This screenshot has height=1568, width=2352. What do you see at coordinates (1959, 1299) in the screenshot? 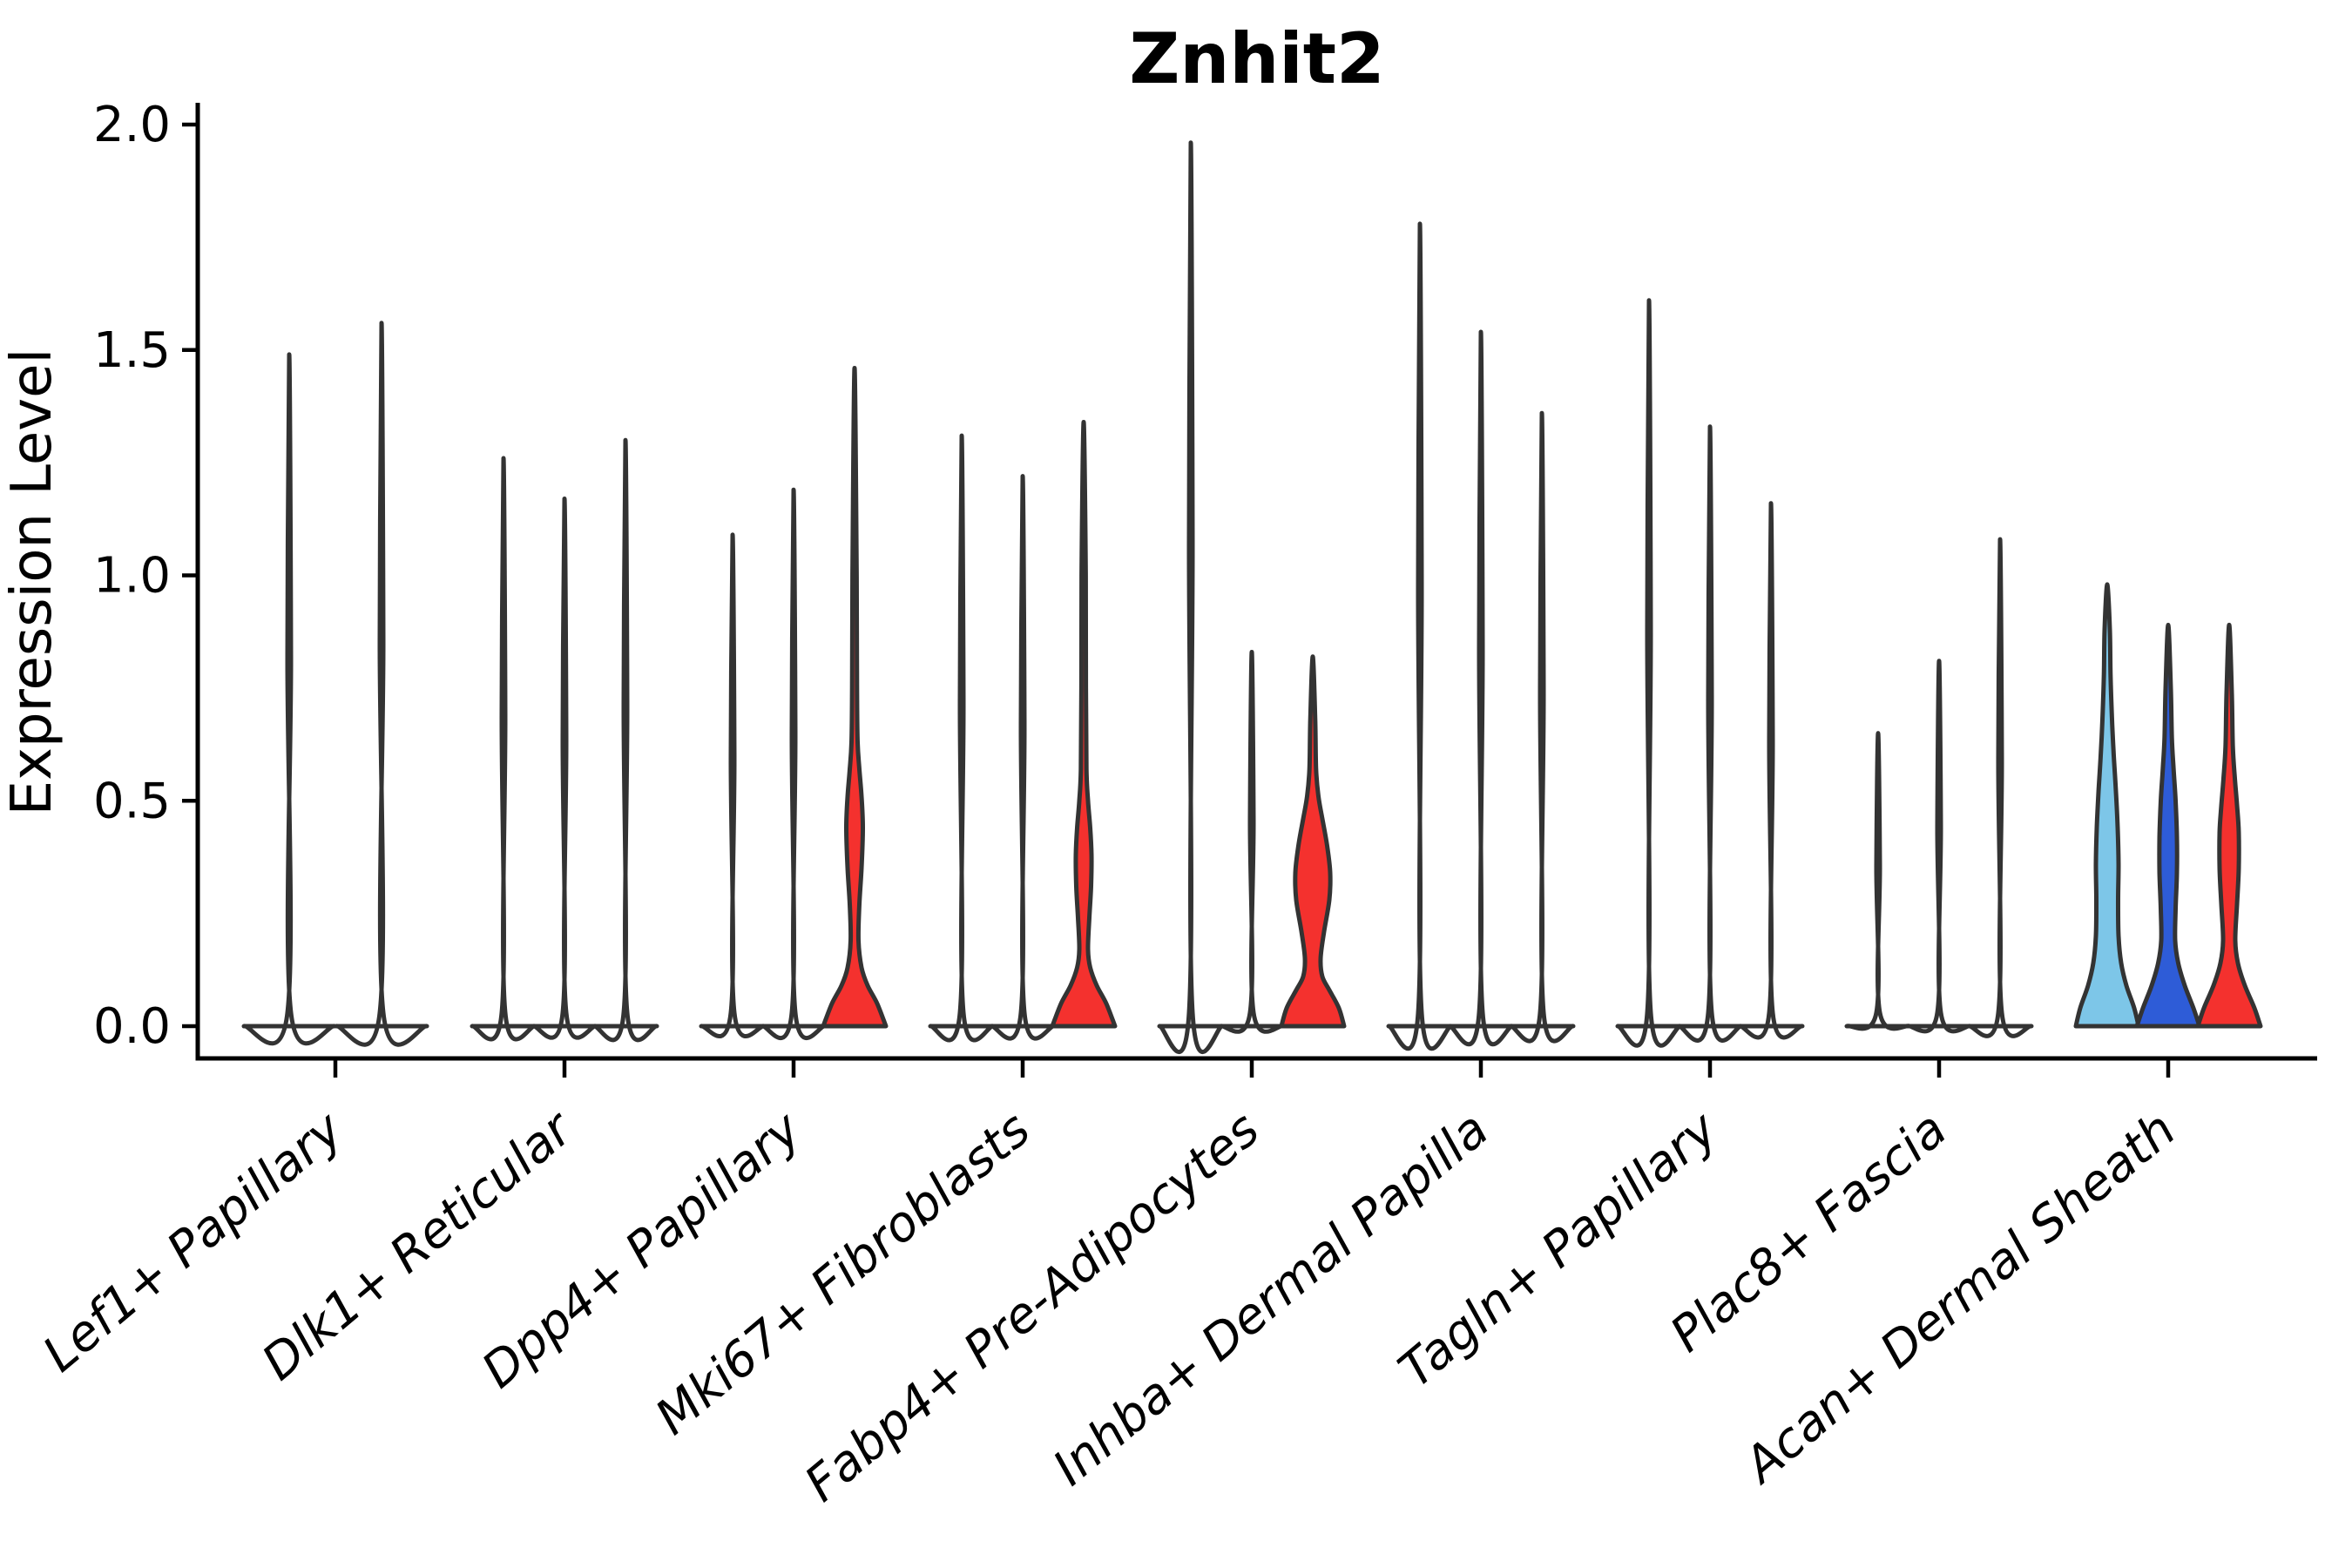
I see `x-tick-label: Acan+ Dermal Sheath` at bounding box center [1959, 1299].